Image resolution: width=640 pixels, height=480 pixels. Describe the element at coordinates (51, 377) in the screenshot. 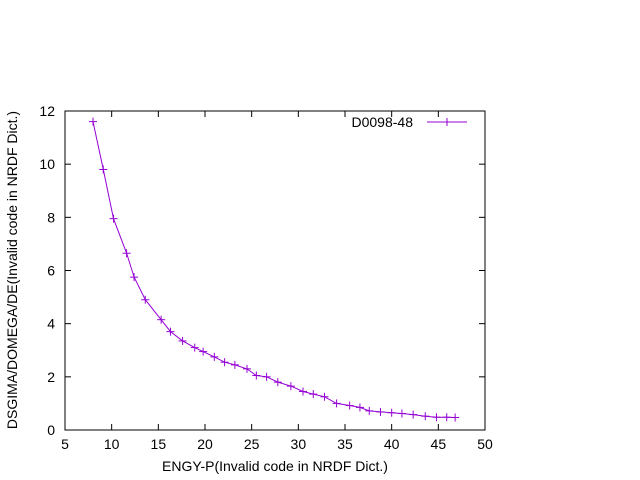

I see `y-tick-label: 2` at that location.